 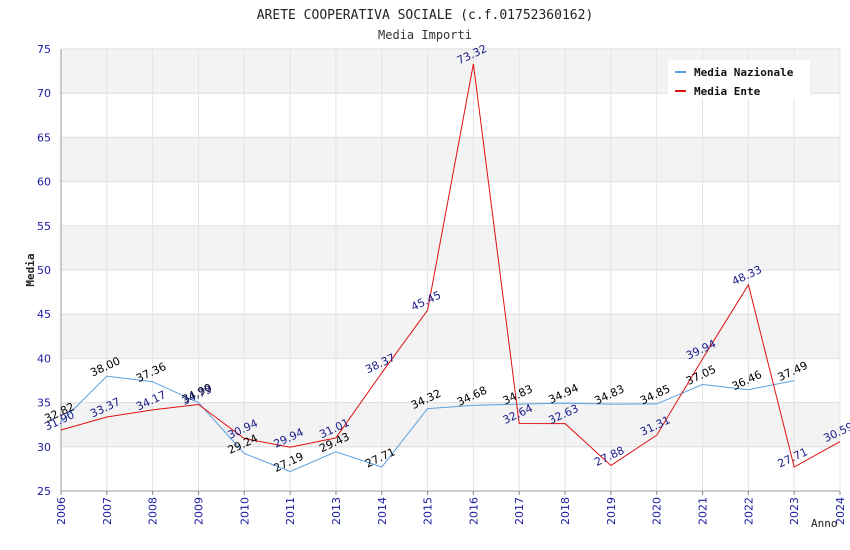 What do you see at coordinates (748, 511) in the screenshot?
I see `x-tick-label: 2022` at bounding box center [748, 511].